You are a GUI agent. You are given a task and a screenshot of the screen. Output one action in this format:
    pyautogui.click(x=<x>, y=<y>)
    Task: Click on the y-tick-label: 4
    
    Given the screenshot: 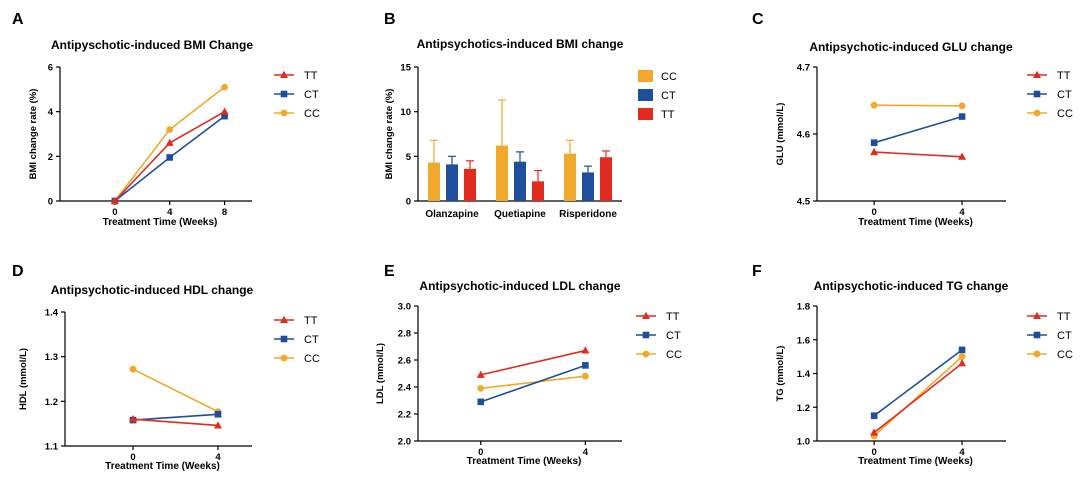 What is the action you would take?
    pyautogui.click(x=51, y=112)
    